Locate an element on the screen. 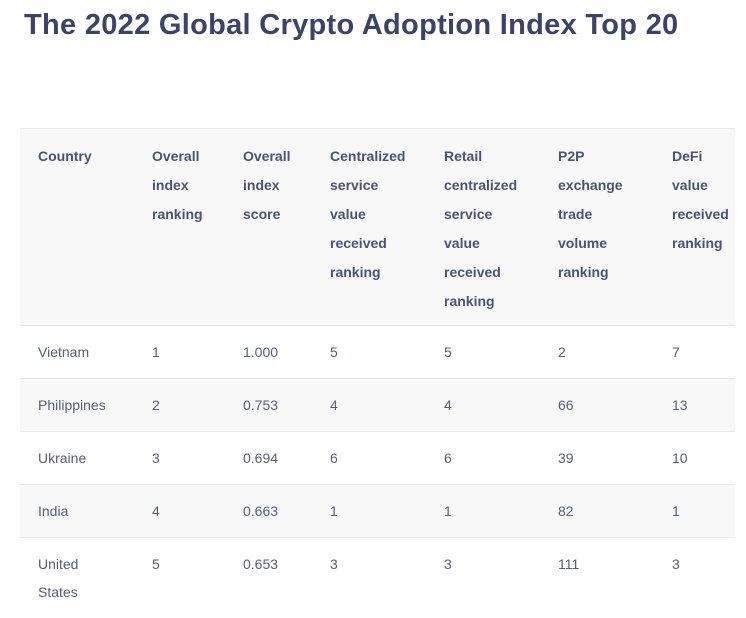 Image resolution: width=746 pixels, height=618 pixels. cell-overall-index-score: 0.653 is located at coordinates (261, 564).